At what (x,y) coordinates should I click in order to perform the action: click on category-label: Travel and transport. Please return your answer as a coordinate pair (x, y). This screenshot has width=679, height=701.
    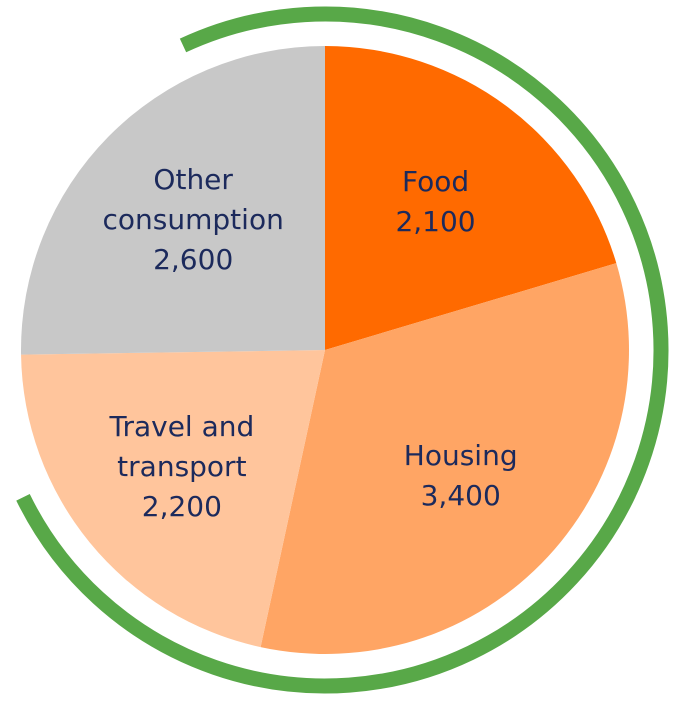
    Looking at the image, I should click on (182, 447).